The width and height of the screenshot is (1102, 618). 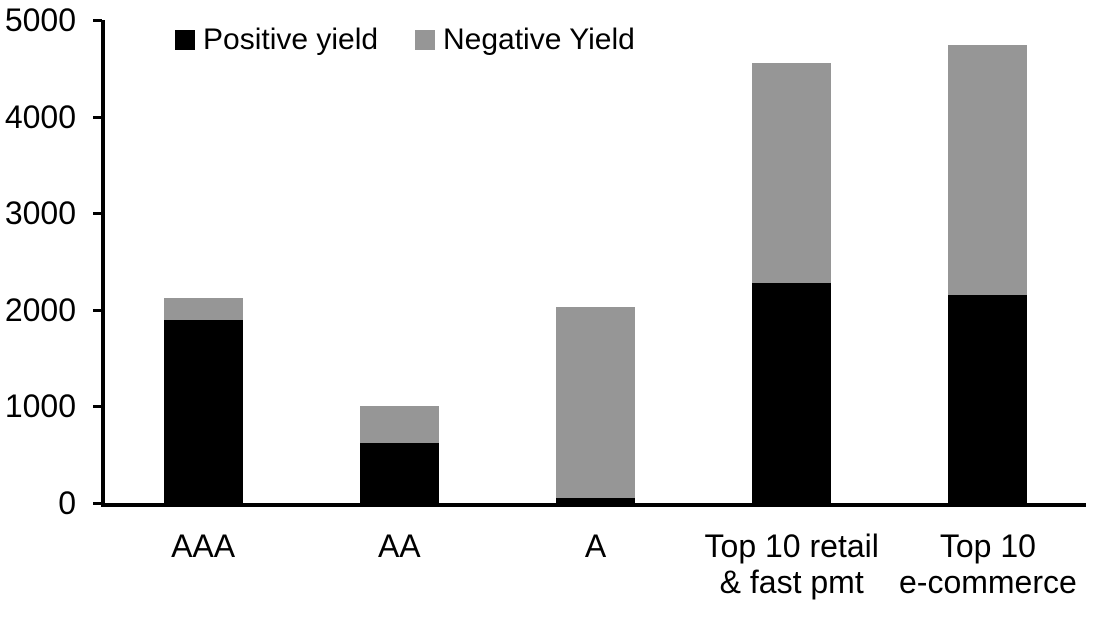 What do you see at coordinates (539, 39) in the screenshot?
I see `legend-label-negative-yield: Negative Yield` at bounding box center [539, 39].